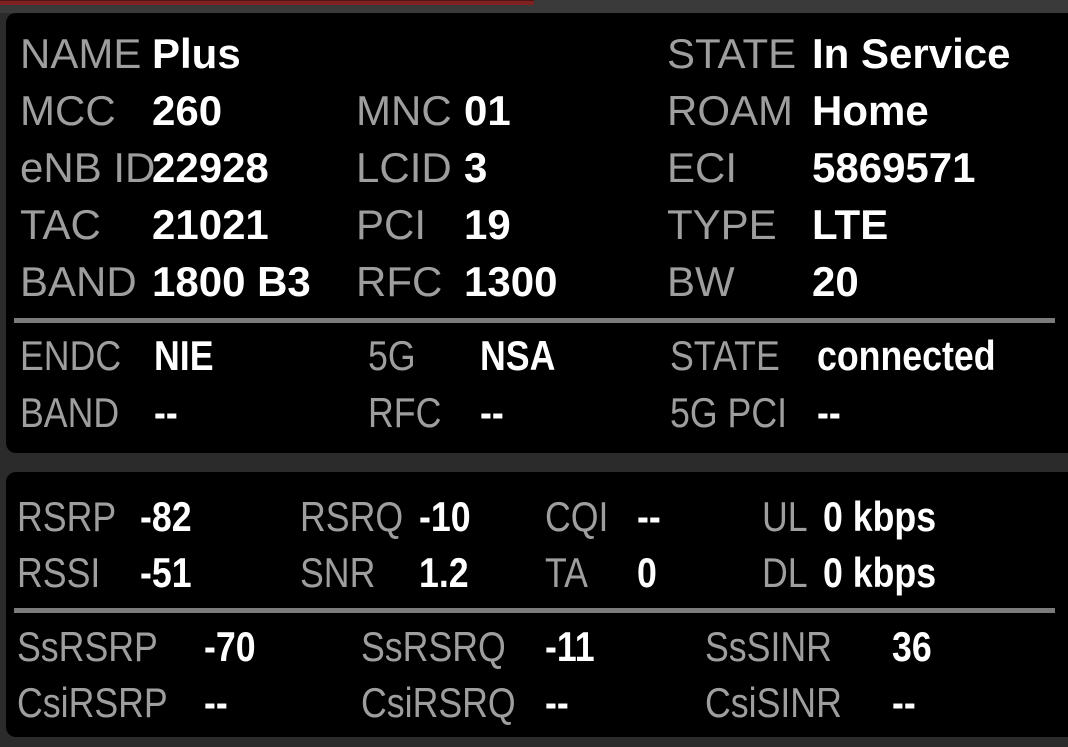 The height and width of the screenshot is (747, 1068). I want to click on ssrsrp-label: SsRSRP, so click(87, 646).